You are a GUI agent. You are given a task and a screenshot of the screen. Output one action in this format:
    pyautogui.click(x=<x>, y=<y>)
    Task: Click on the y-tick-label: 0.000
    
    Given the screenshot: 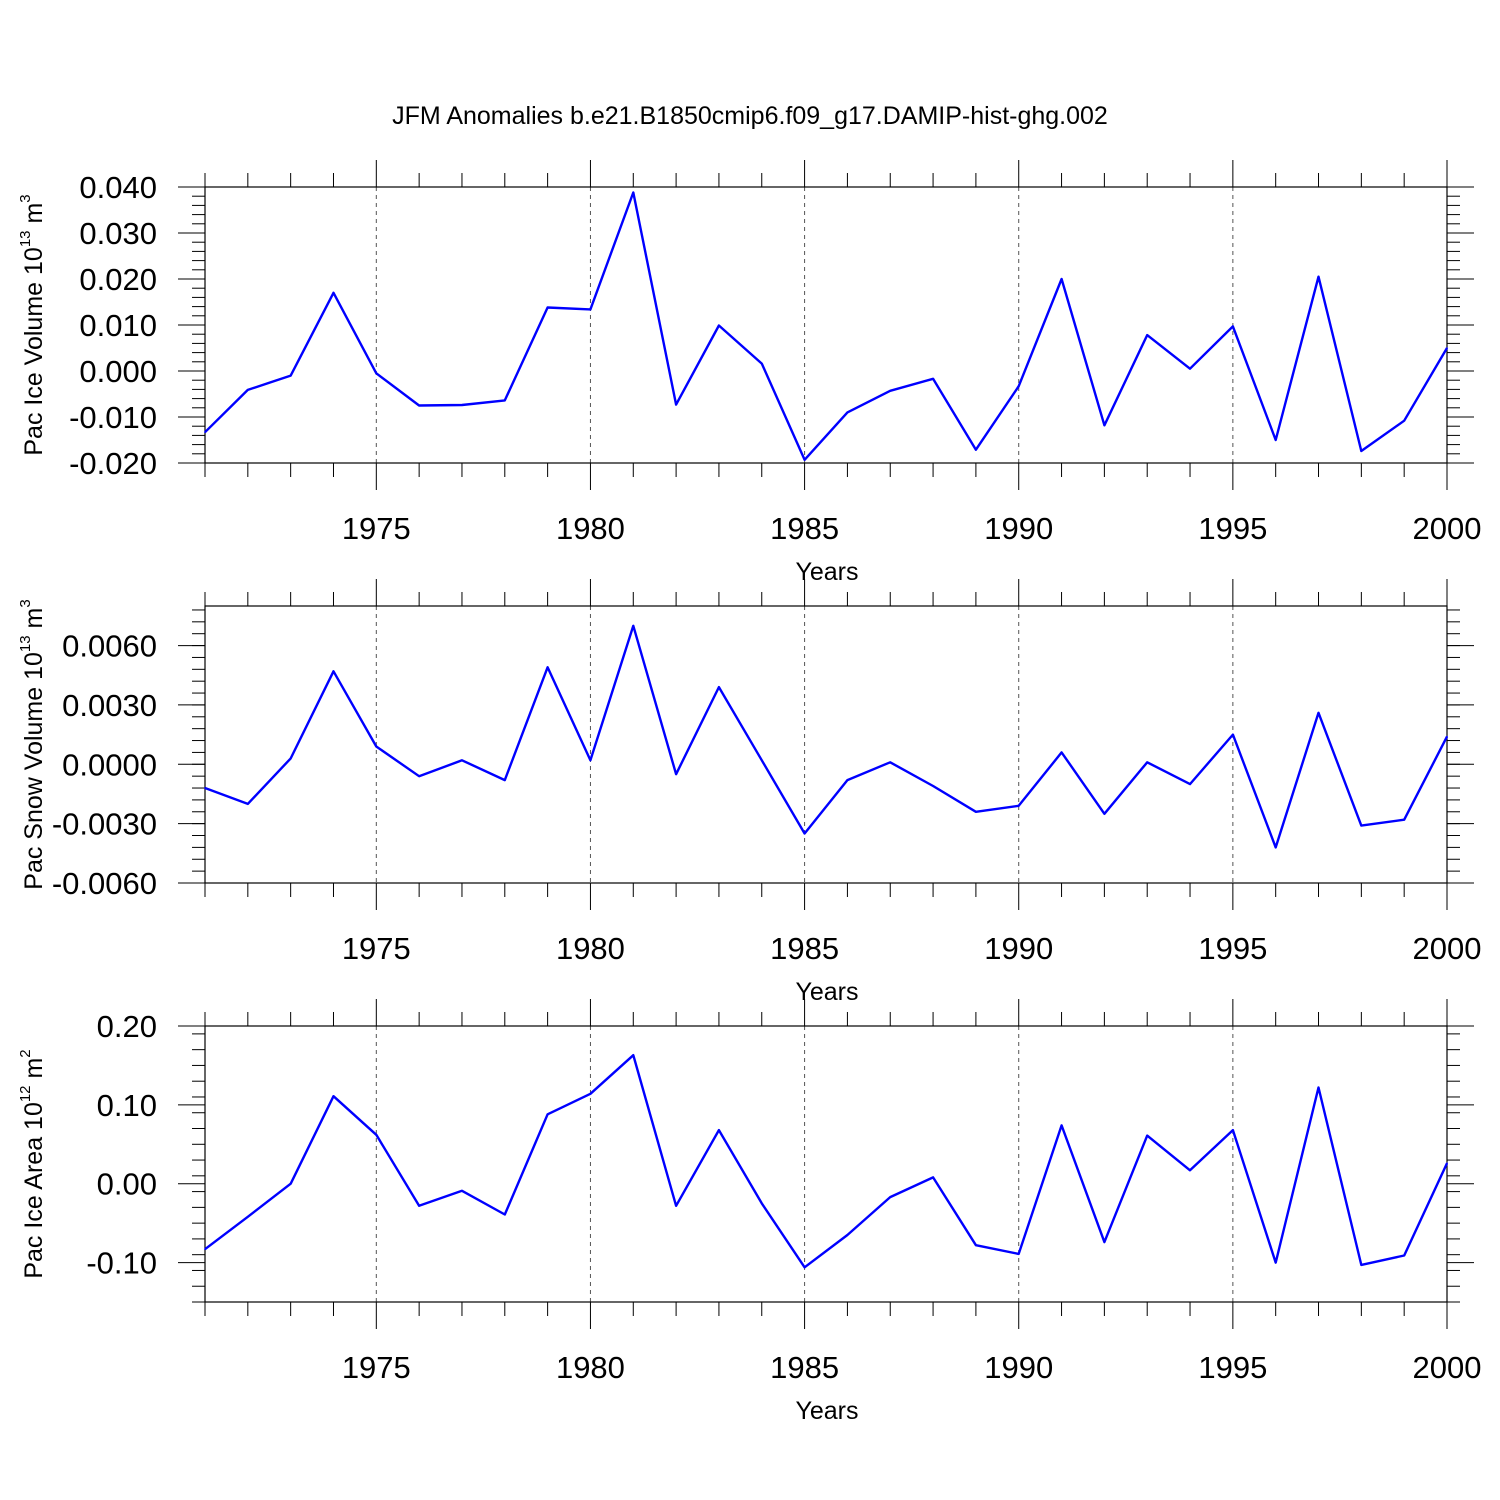 What is the action you would take?
    pyautogui.click(x=118, y=371)
    